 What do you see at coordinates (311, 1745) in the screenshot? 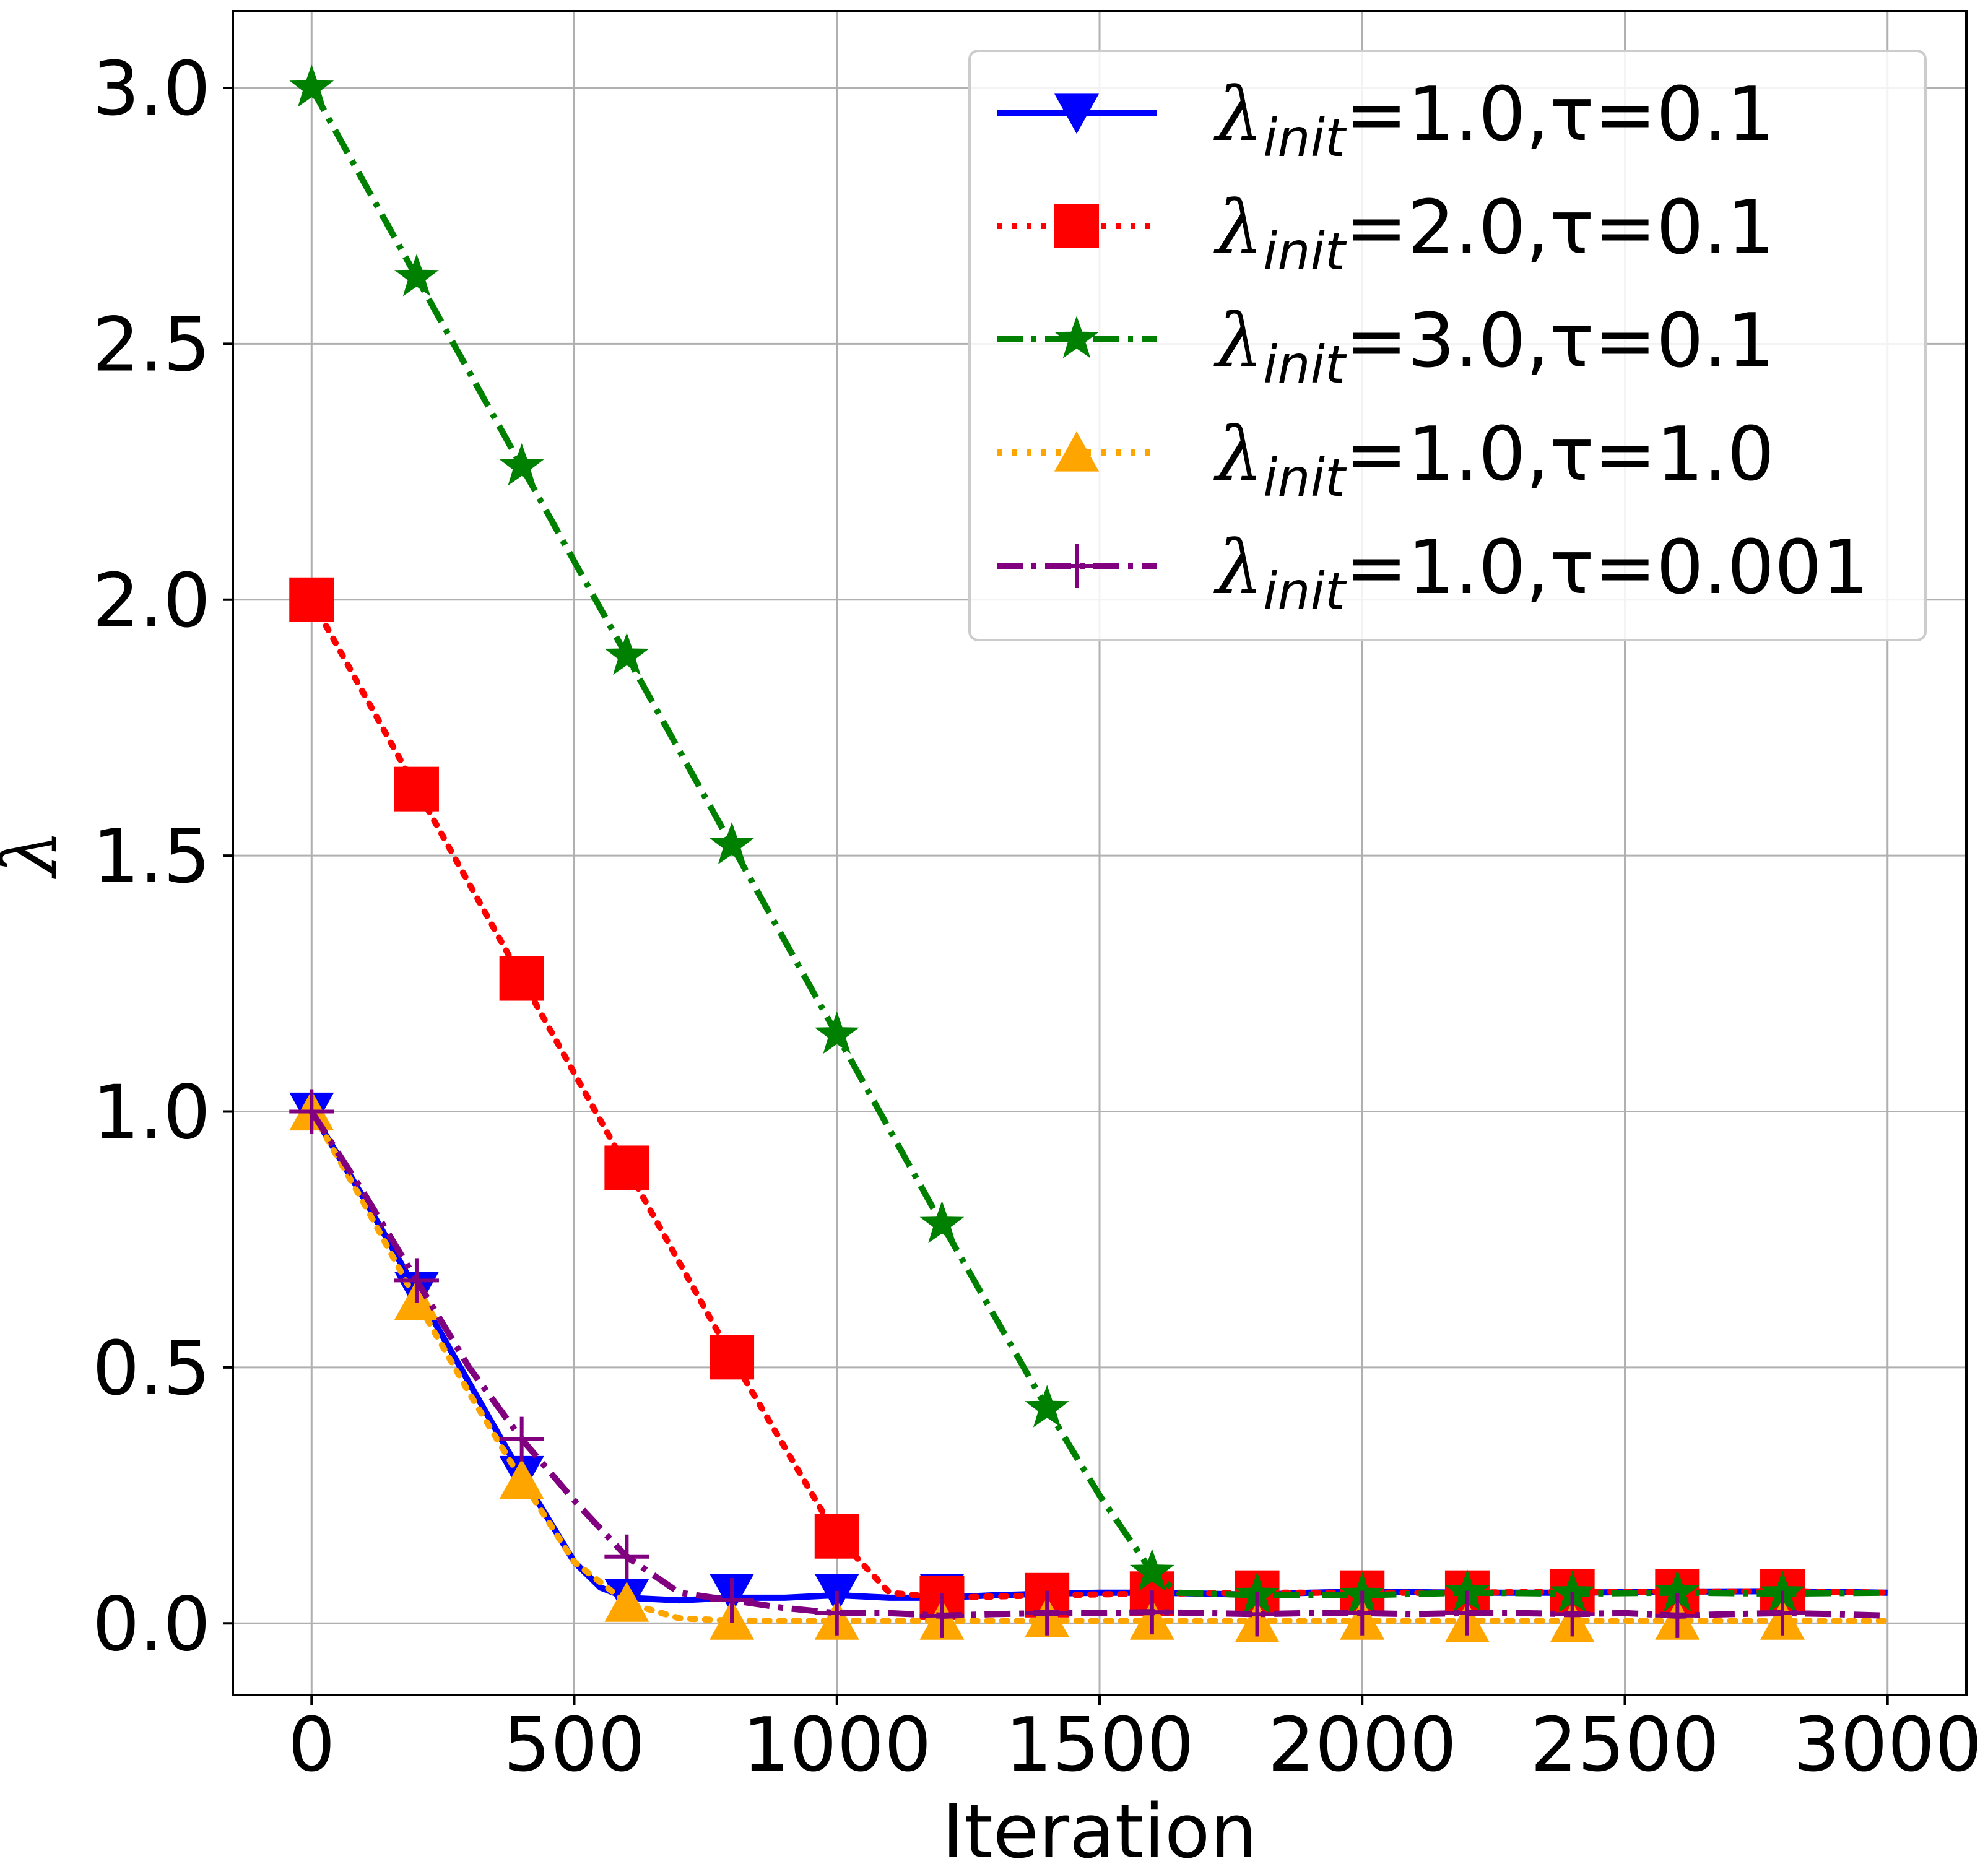
I see `x-tick-label: 0` at bounding box center [311, 1745].